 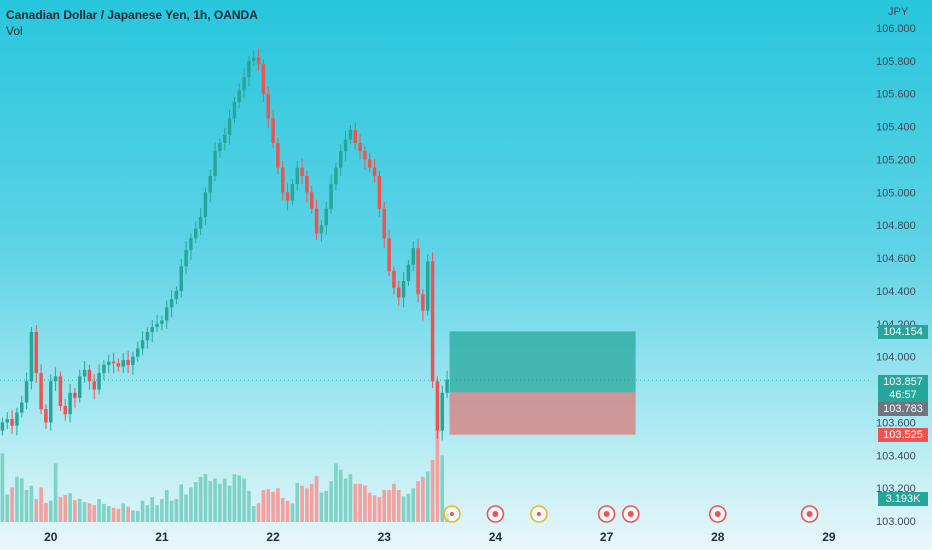 What do you see at coordinates (14, 31) in the screenshot?
I see `volume-indicator-label: Vol` at bounding box center [14, 31].